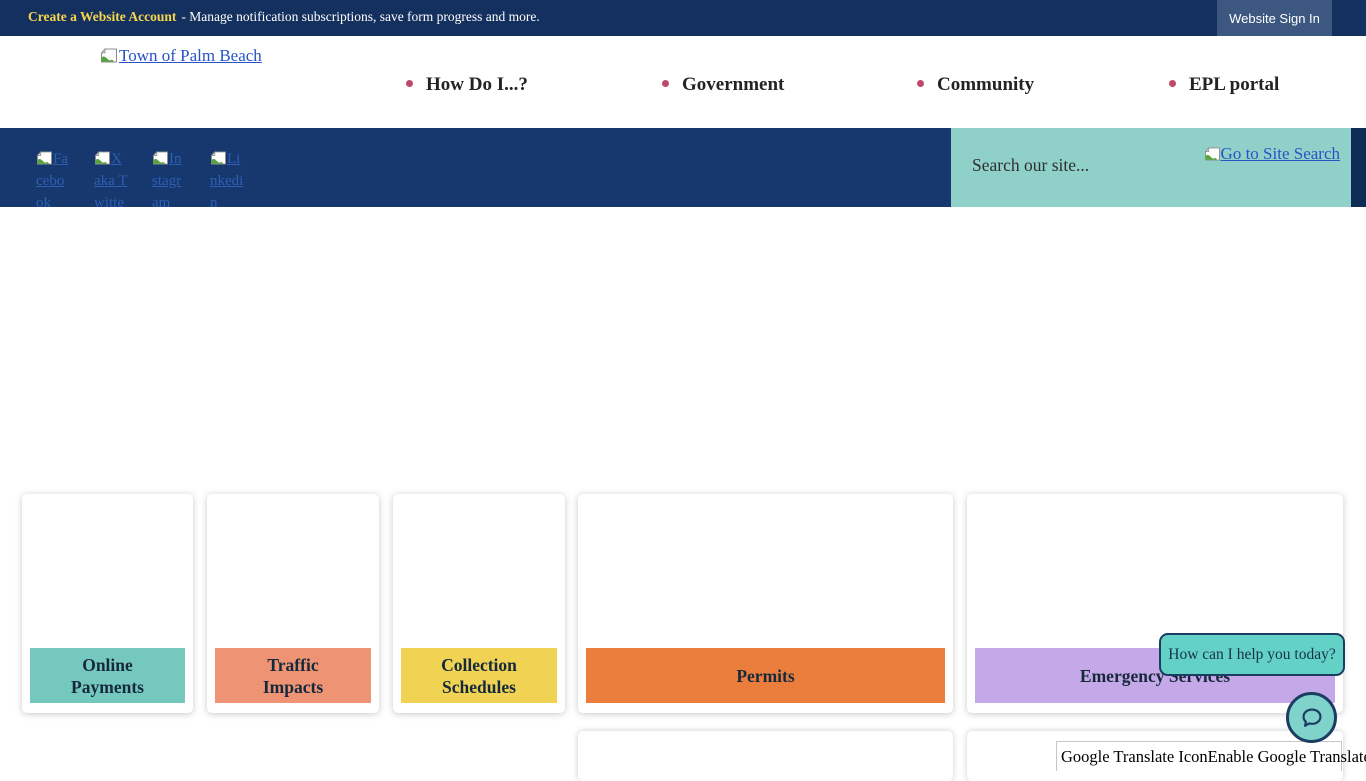  What do you see at coordinates (1274, 18) in the screenshot?
I see `website-sign-in-button: Website Sign In` at bounding box center [1274, 18].